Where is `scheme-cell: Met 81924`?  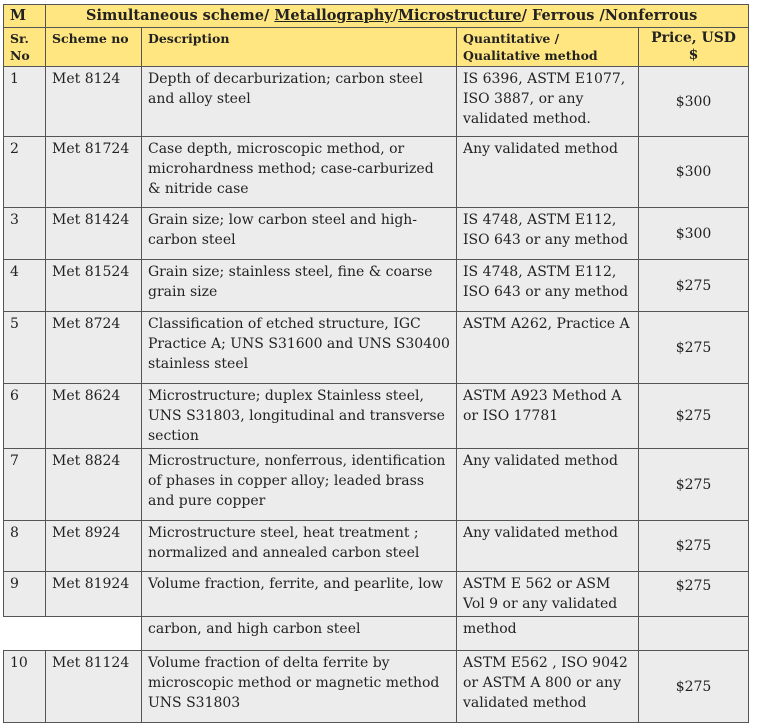 scheme-cell: Met 81924 is located at coordinates (93, 594).